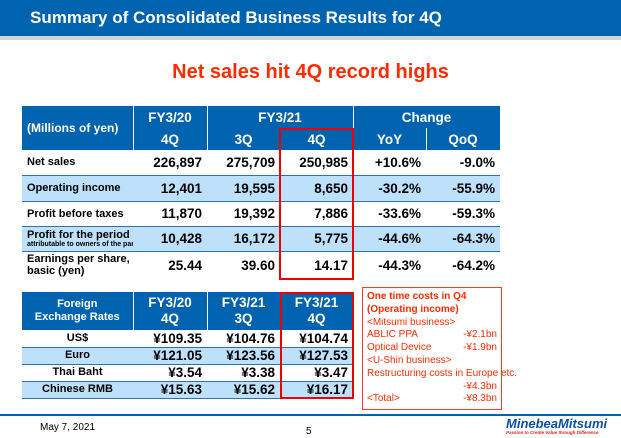 The width and height of the screenshot is (621, 438). What do you see at coordinates (170, 163) in the screenshot?
I see `cell: 226,897` at bounding box center [170, 163].